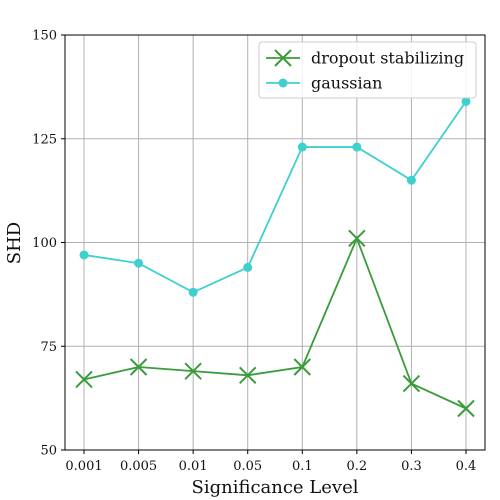 The width and height of the screenshot is (500, 500). I want to click on legend-entry-gaussian: gaussian, so click(324, 83).